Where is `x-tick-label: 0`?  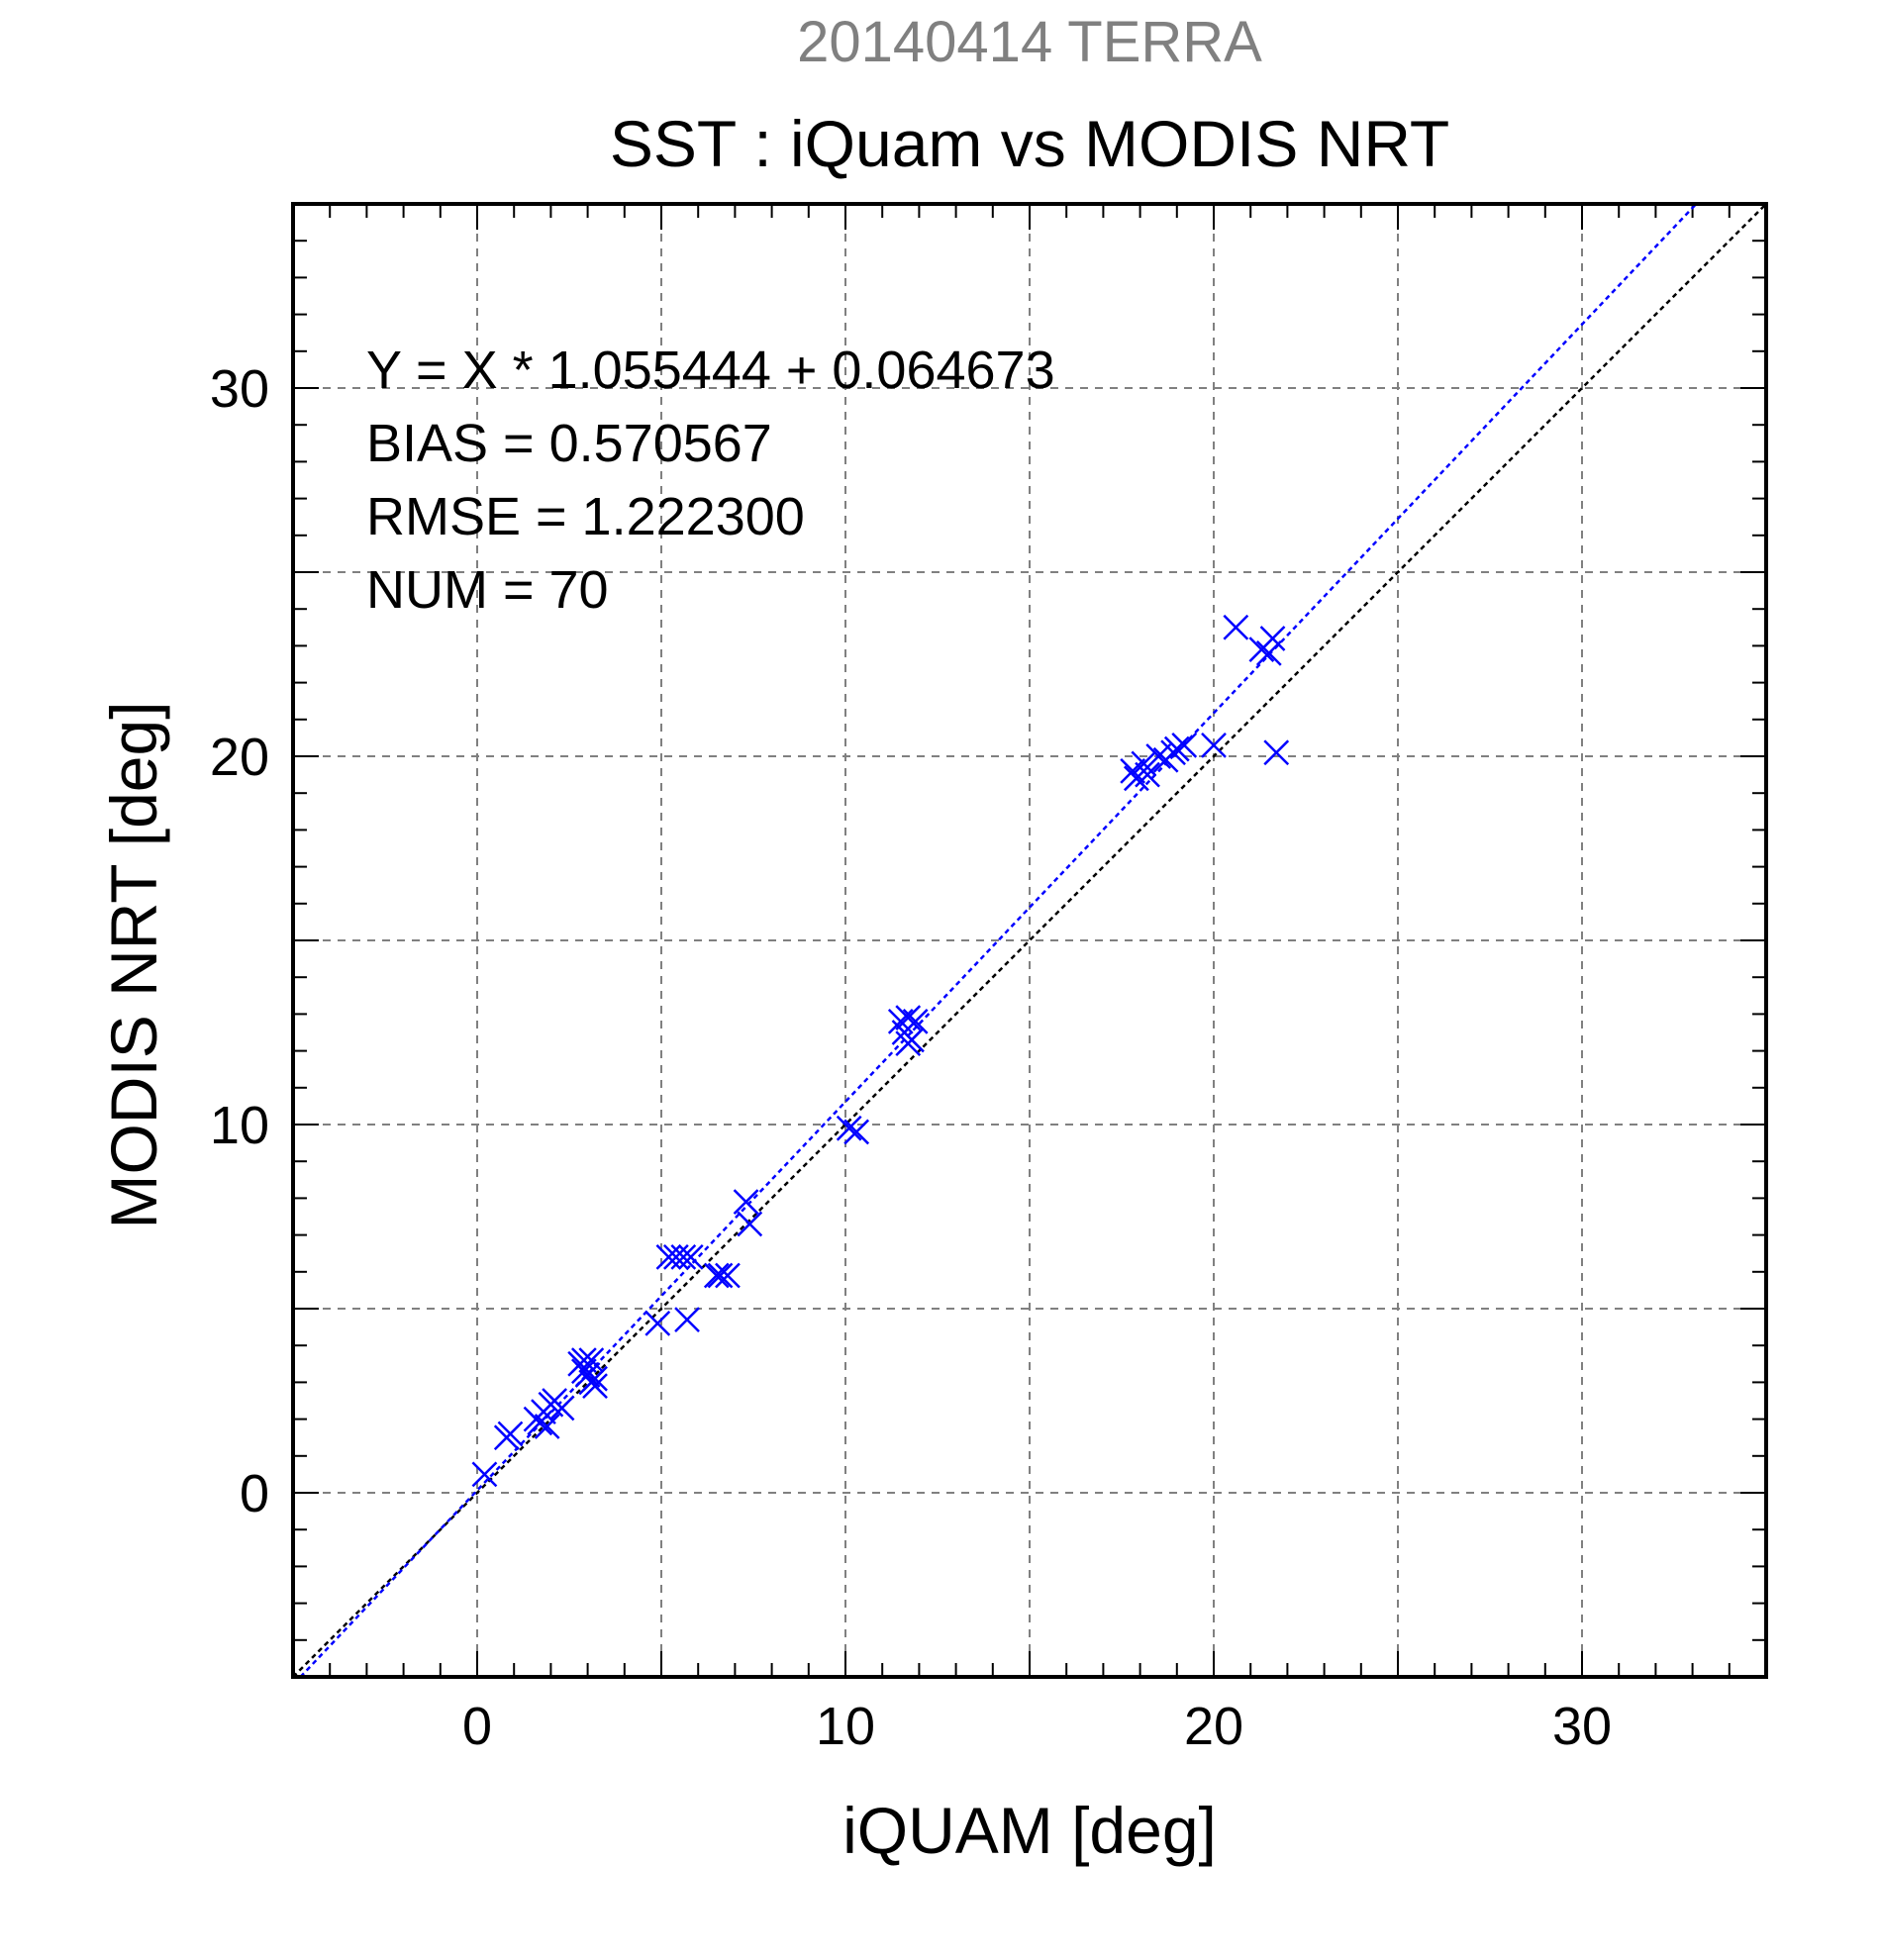
x-tick-label: 0 is located at coordinates (477, 1726).